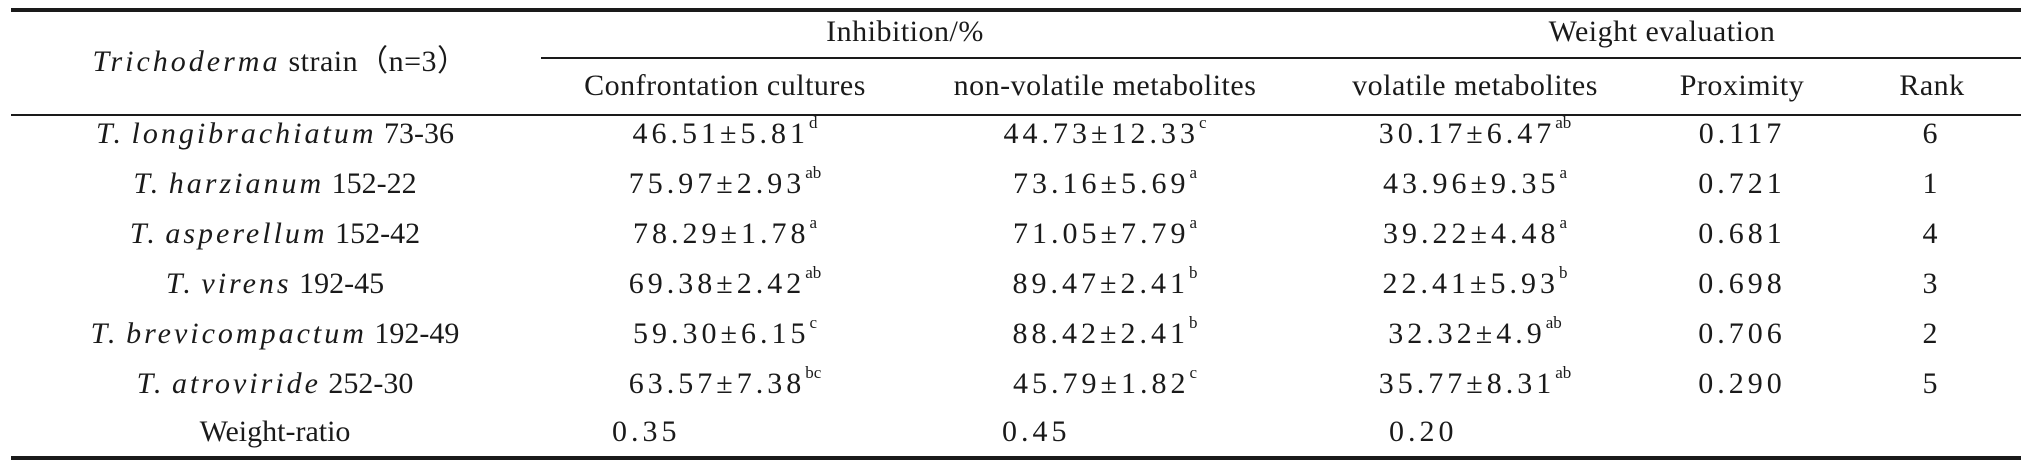 This screenshot has height=464, width=2032. I want to click on row-confrontation-value: 78.29±1.78a, so click(725, 231).